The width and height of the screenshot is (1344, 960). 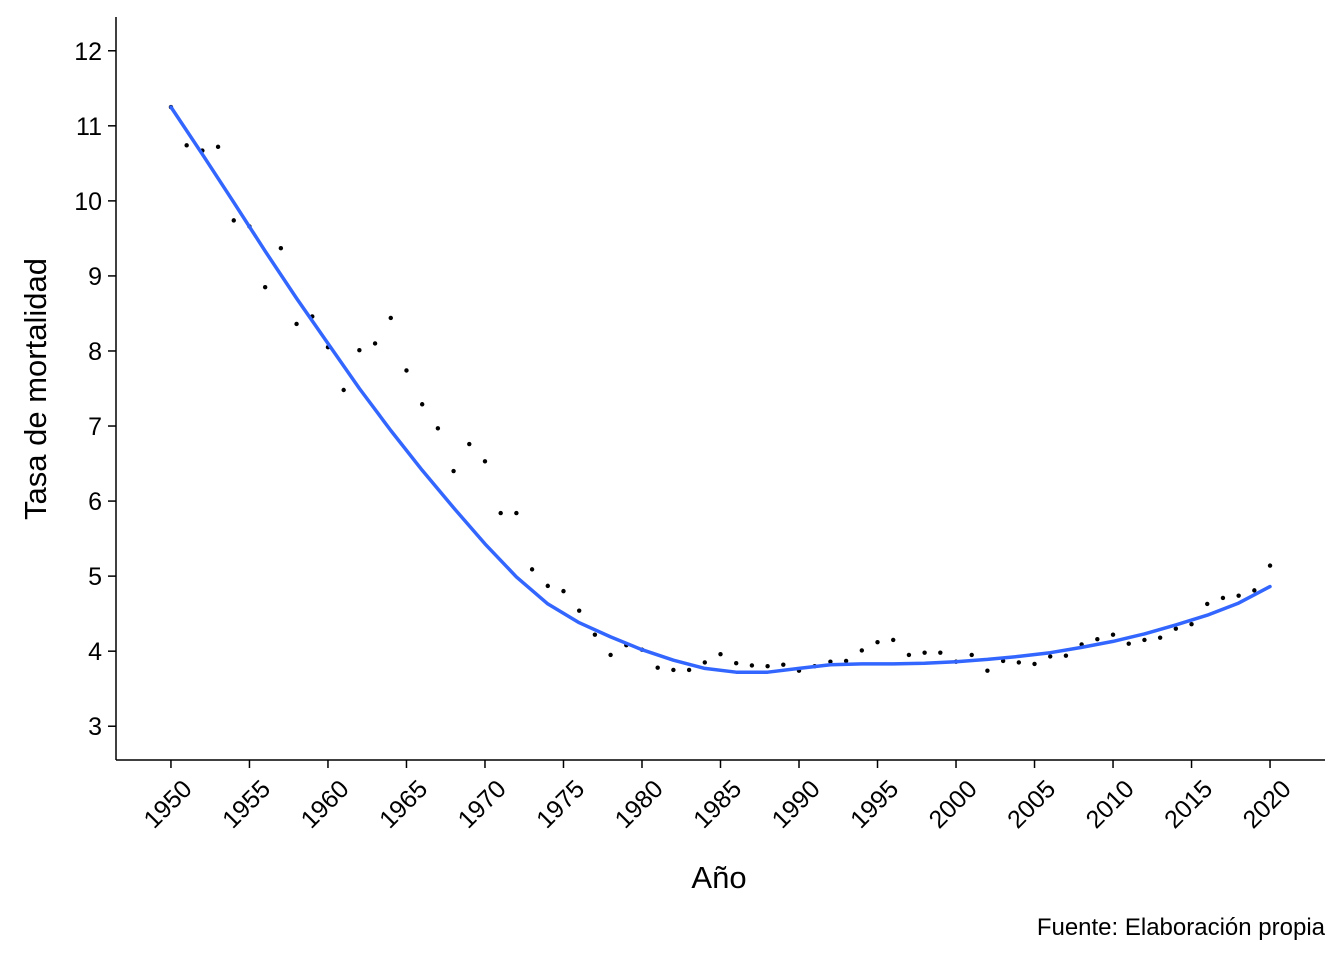 I want to click on x-tick-label: 1995, so click(x=874, y=804).